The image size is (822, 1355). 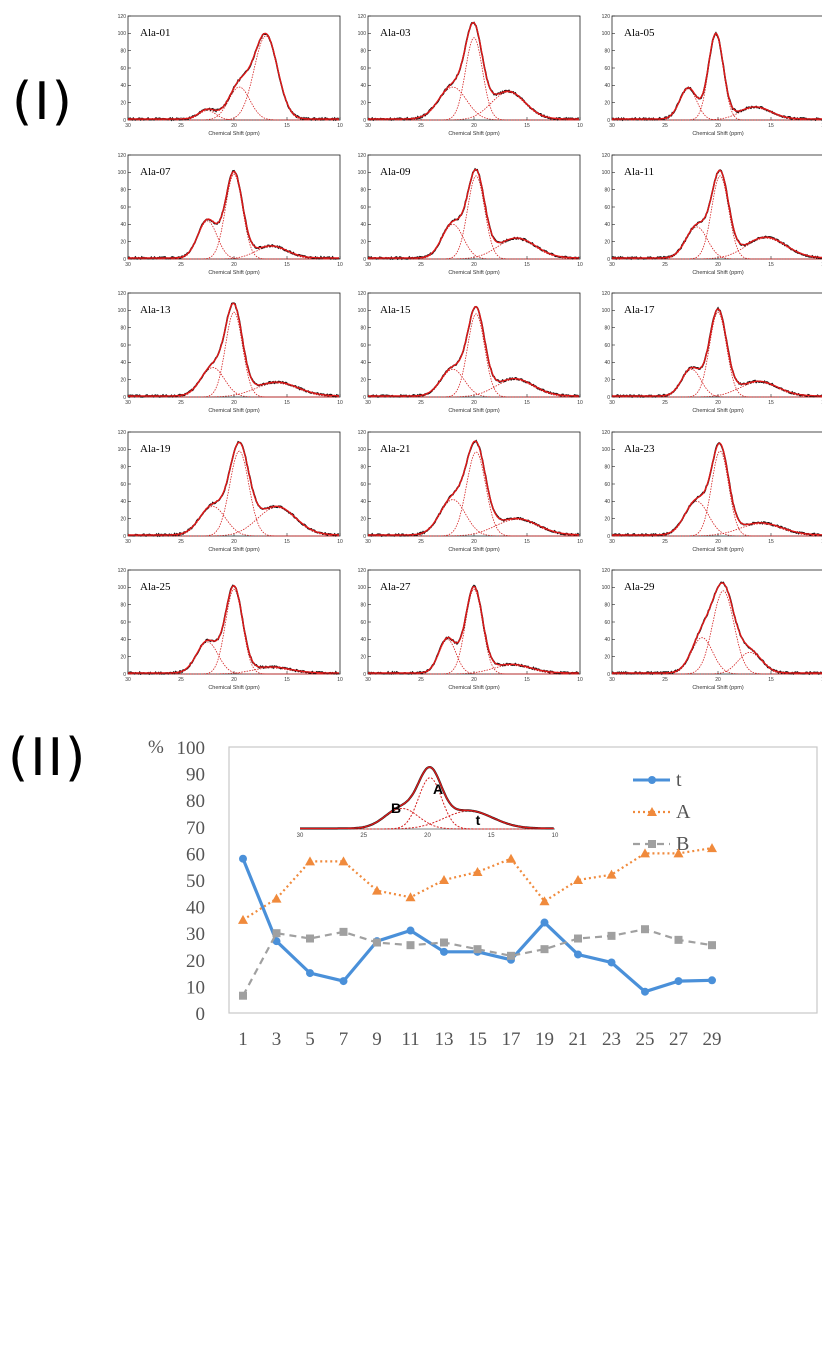 What do you see at coordinates (277, 1039) in the screenshot?
I see `x-tick-label: 3` at bounding box center [277, 1039].